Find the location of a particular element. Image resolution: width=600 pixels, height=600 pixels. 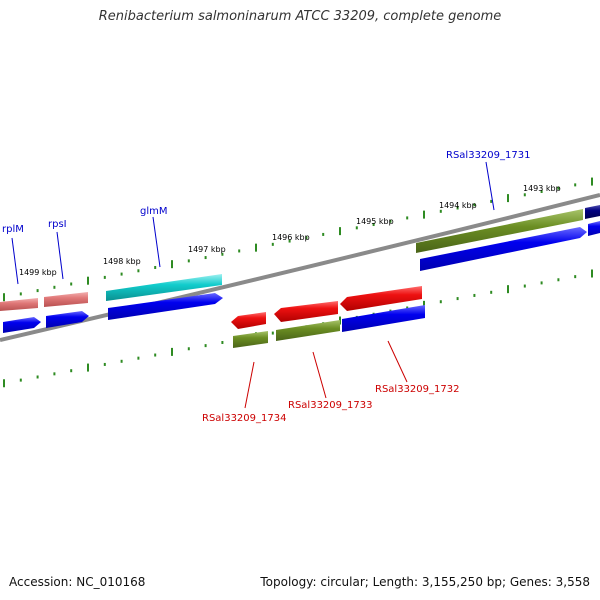

kbp-1498: 1498 kbp is located at coordinates (122, 261).